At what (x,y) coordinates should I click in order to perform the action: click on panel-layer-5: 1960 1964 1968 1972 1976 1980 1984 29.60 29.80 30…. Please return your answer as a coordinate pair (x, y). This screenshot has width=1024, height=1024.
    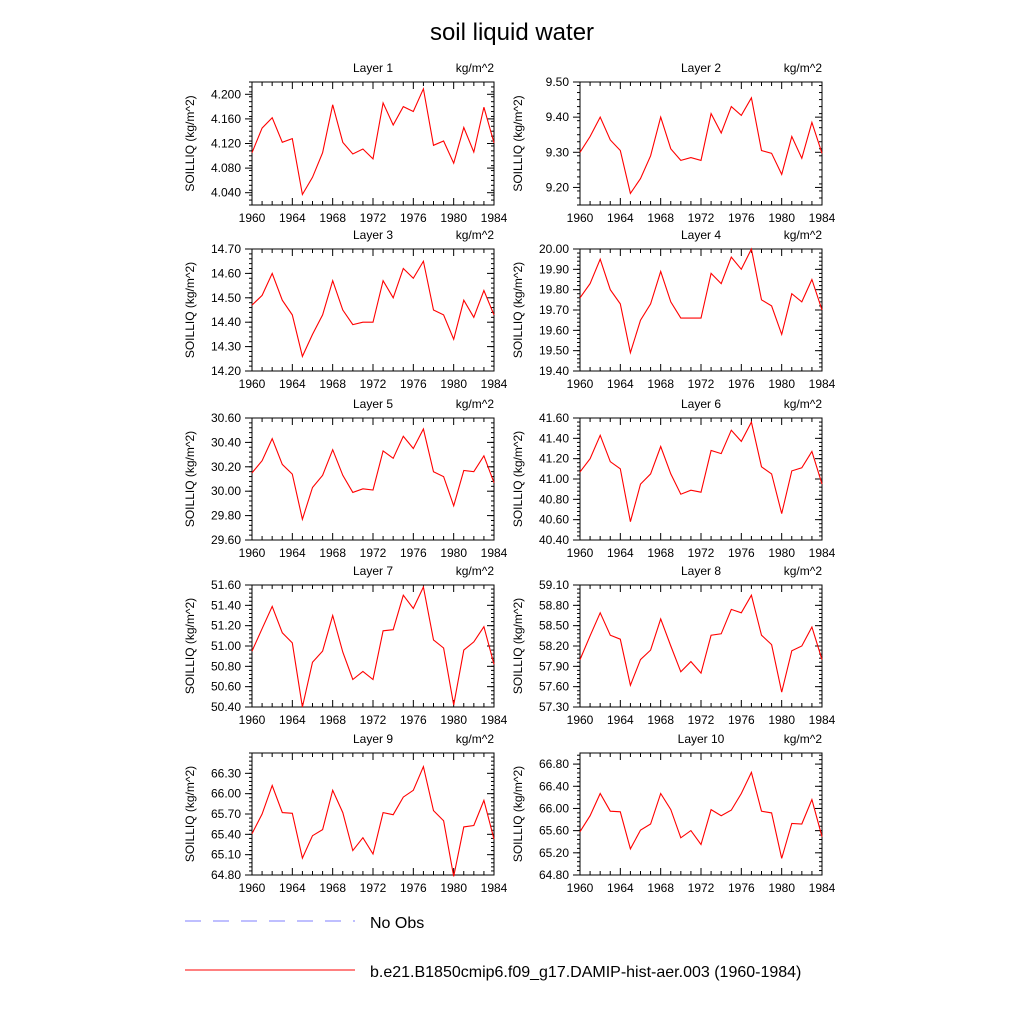
    Looking at the image, I should click on (345, 478).